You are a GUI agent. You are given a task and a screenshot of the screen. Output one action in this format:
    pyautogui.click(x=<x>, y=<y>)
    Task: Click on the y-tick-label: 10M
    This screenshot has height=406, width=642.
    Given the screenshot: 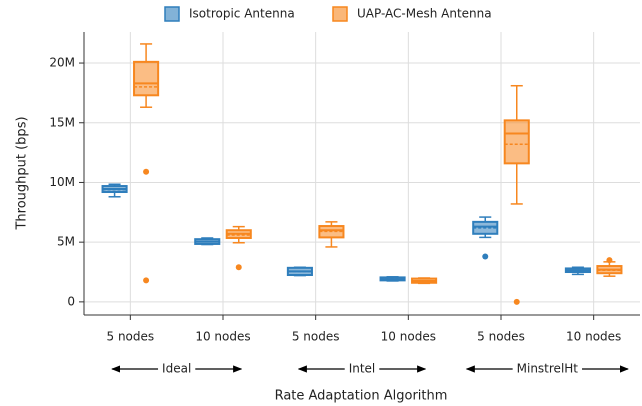 What is the action you would take?
    pyautogui.click(x=62, y=182)
    